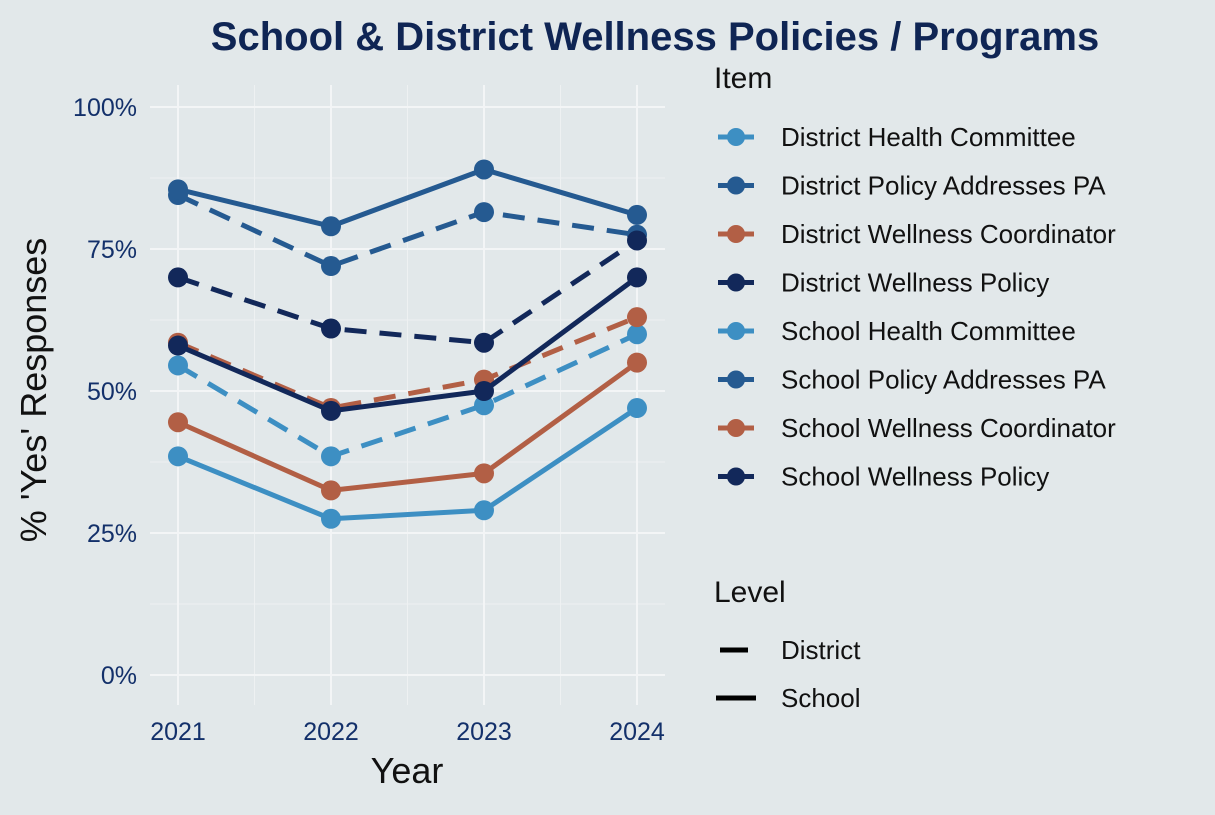 This screenshot has height=815, width=1215. I want to click on x-tick-label: 2021, so click(178, 732).